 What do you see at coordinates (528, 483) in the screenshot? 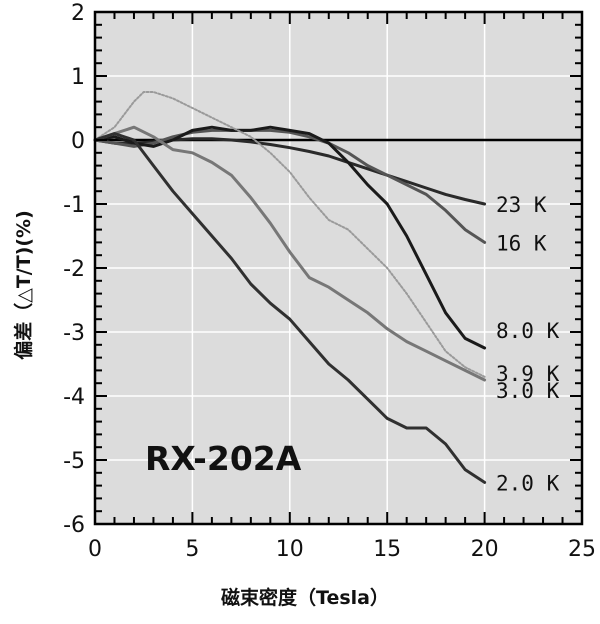
I see `series-label: 2.0 K` at bounding box center [528, 483].